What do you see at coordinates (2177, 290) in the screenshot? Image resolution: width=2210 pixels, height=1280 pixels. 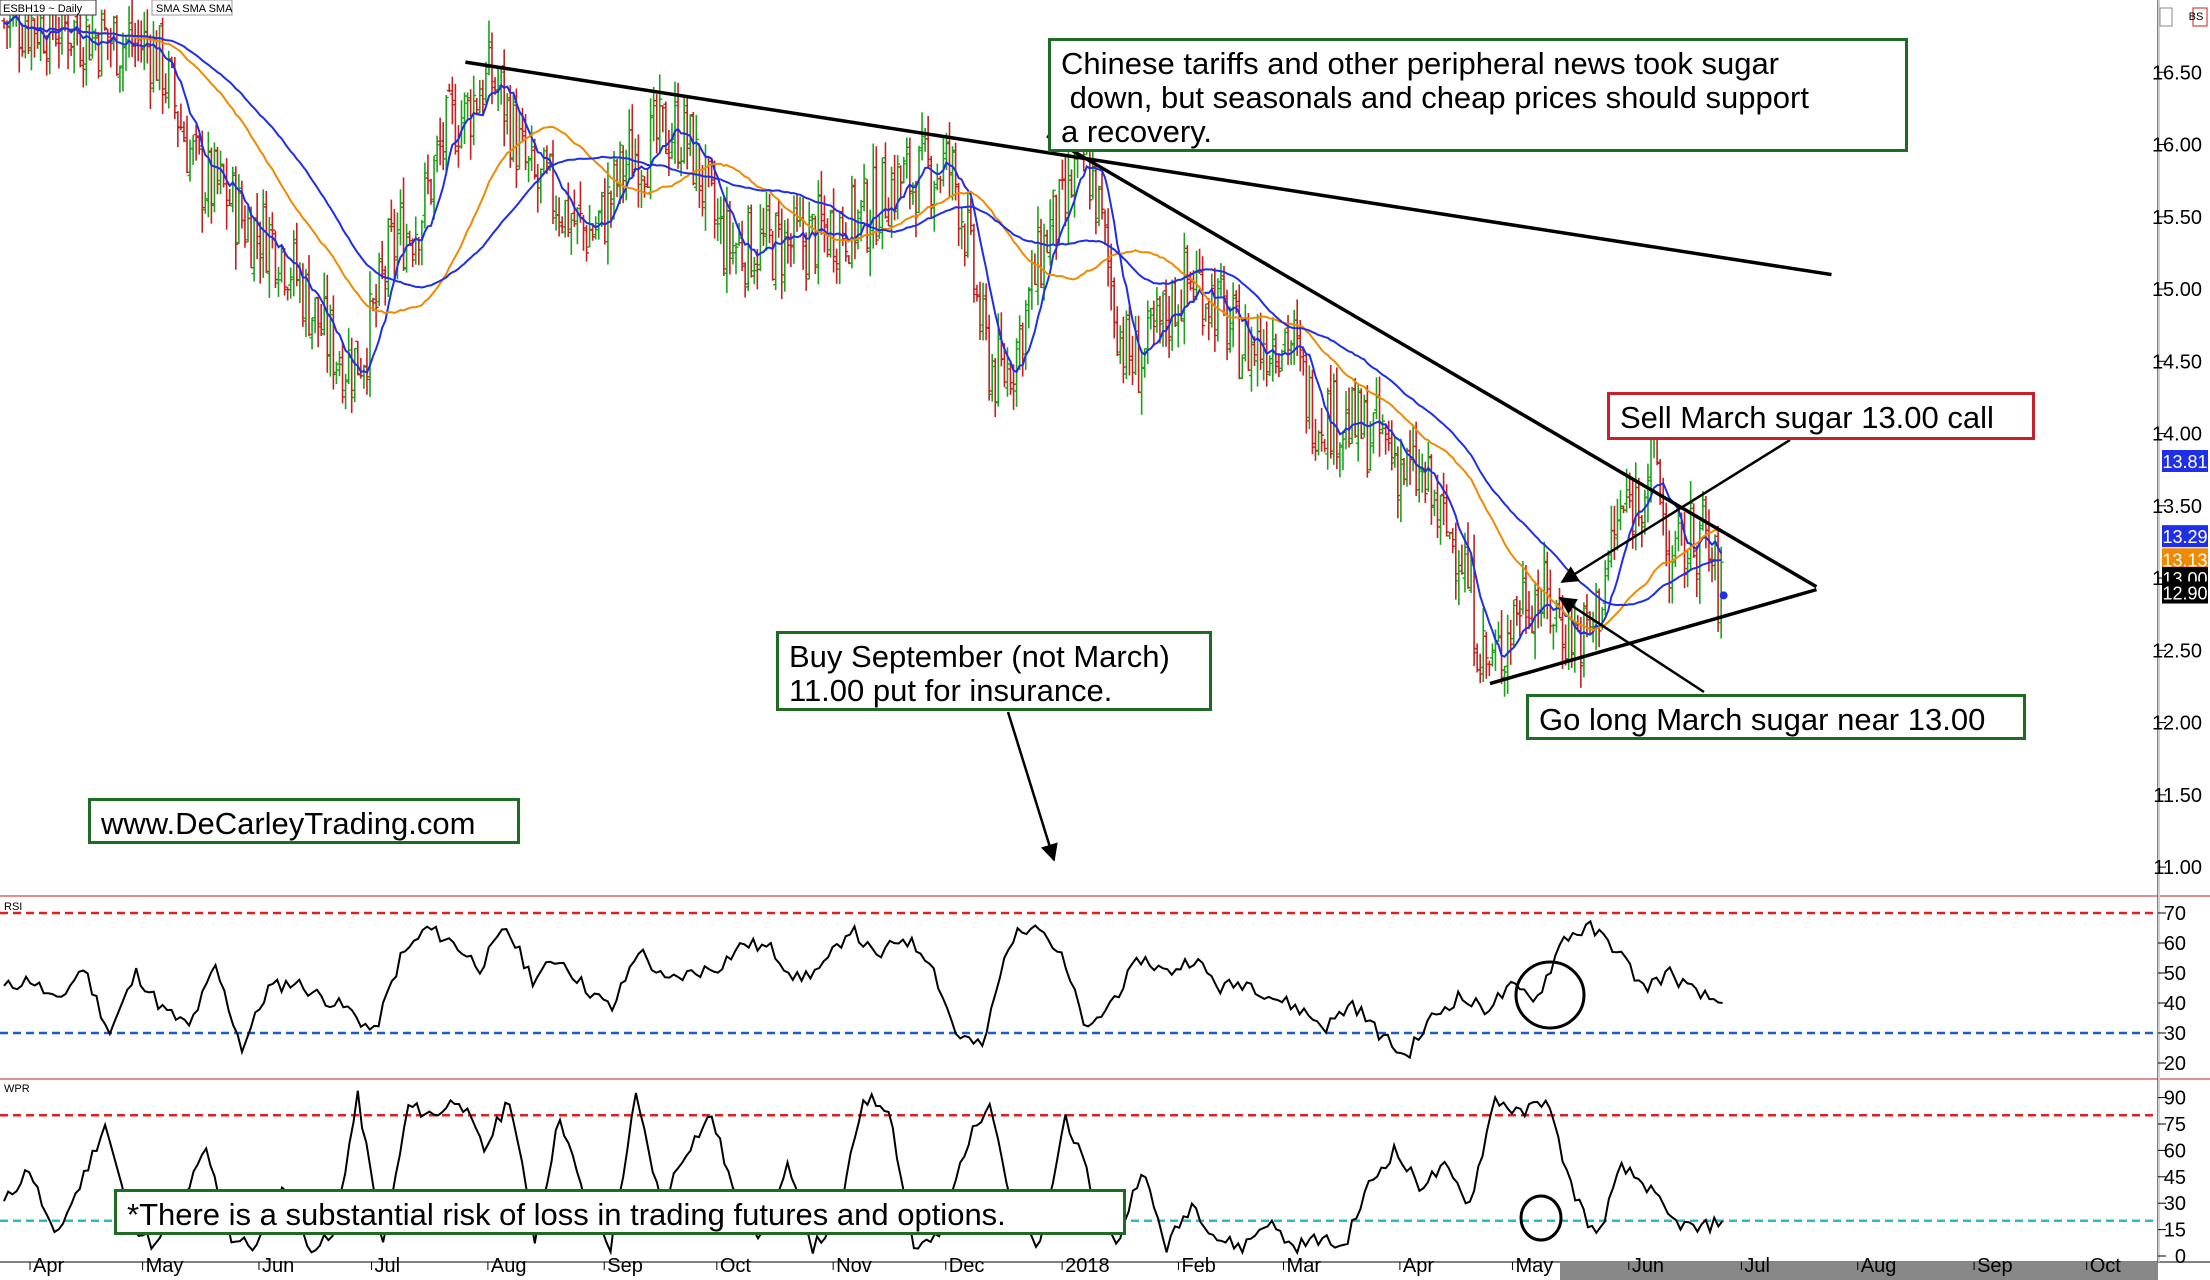 I see `price-tick-label: 15.00` at bounding box center [2177, 290].